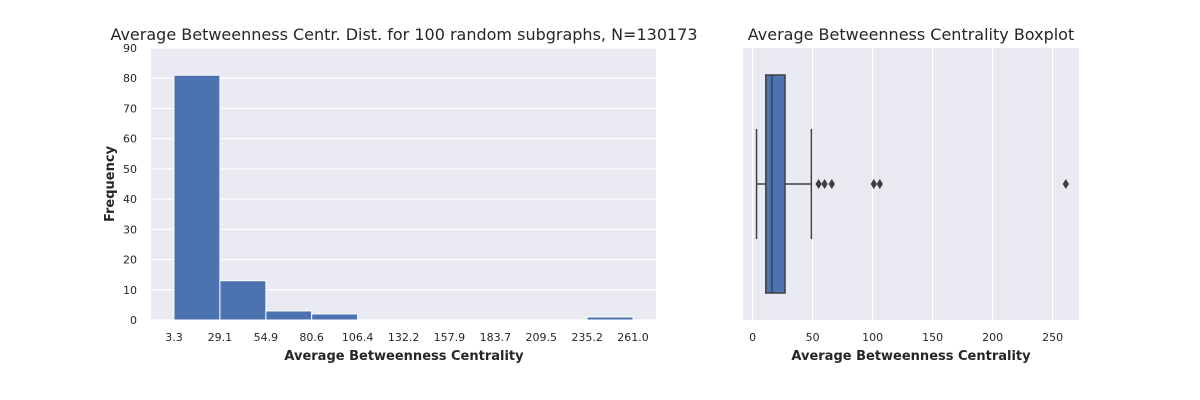 This screenshot has width=1200, height=400. I want to click on boxplot-x-tick-label: 150, so click(932, 337).